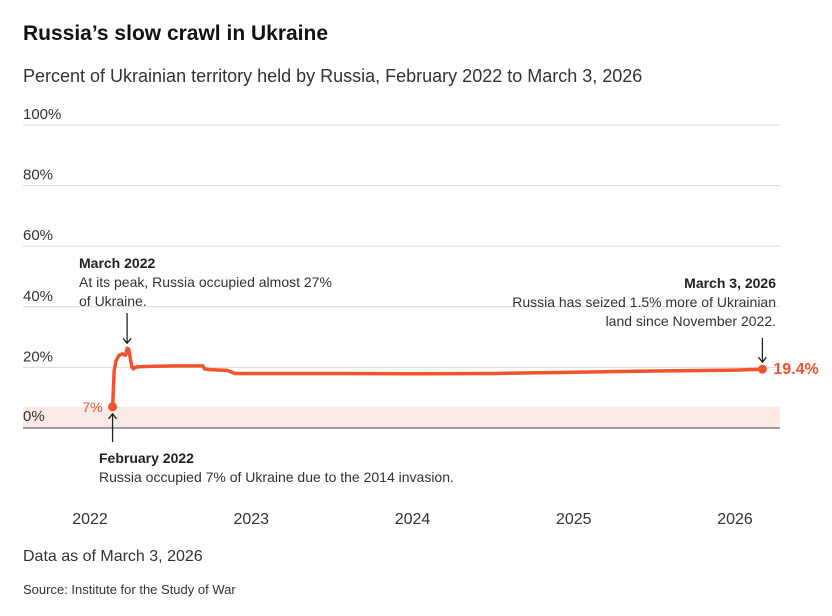 The width and height of the screenshot is (832, 616). What do you see at coordinates (92, 407) in the screenshot?
I see `data-label-0: 7%` at bounding box center [92, 407].